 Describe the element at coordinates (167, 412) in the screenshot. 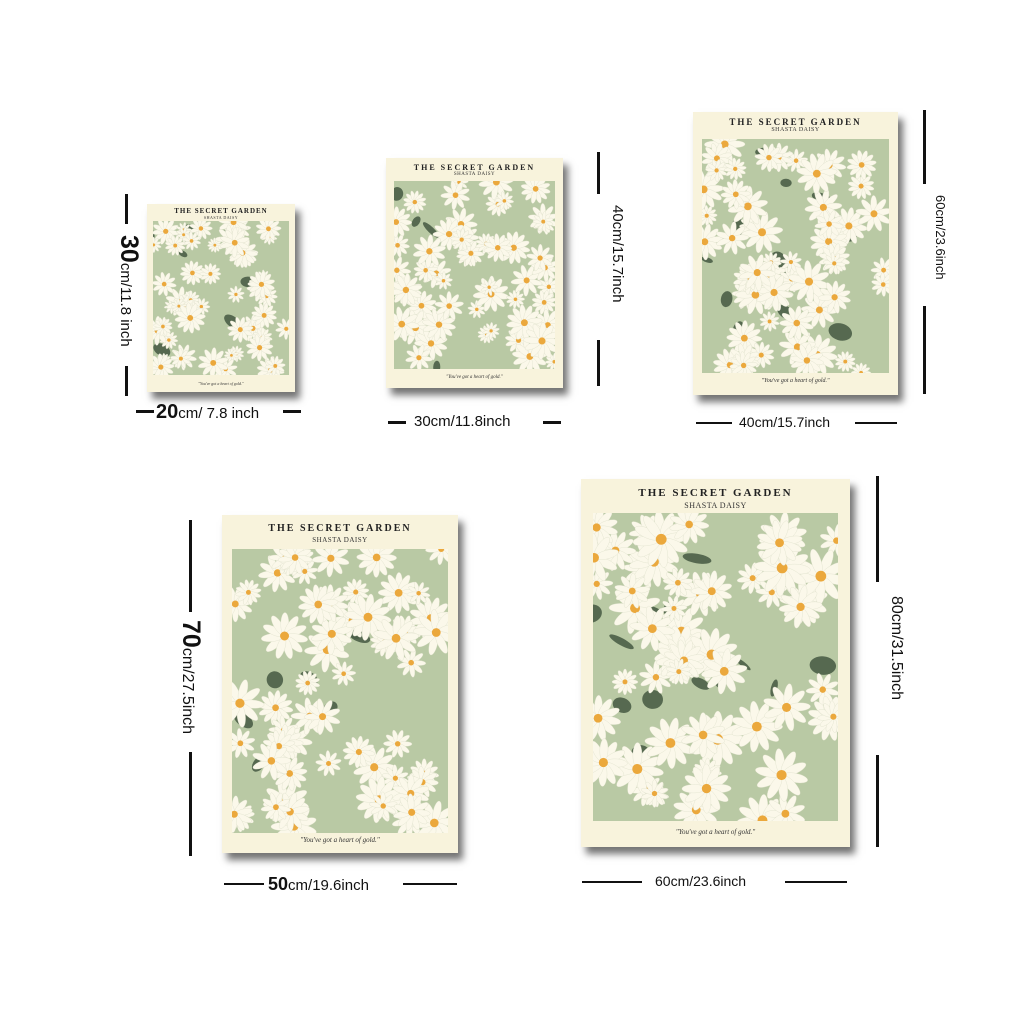

I see `width-number: 20` at that location.